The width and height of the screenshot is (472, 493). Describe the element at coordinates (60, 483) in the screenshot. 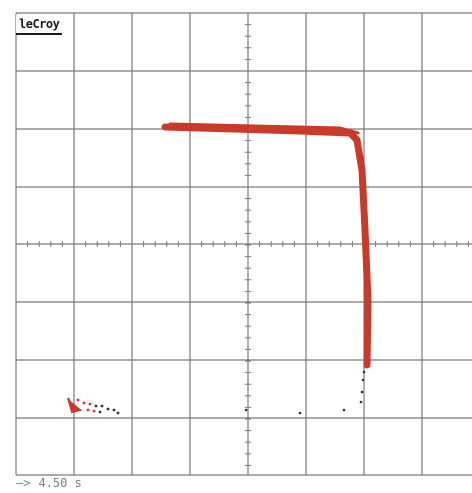

I see `time-value: 4.50 s` at that location.